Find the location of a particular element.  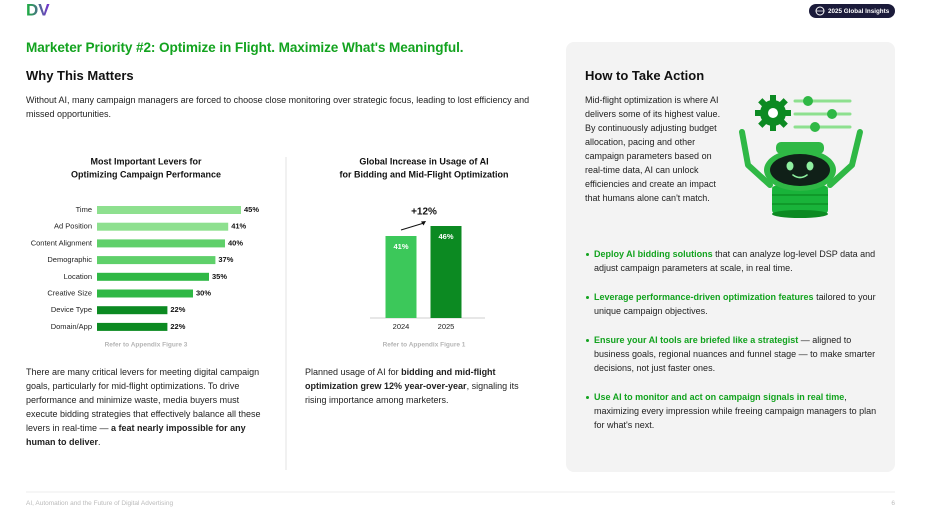

category-label: Location is located at coordinates (78, 276).